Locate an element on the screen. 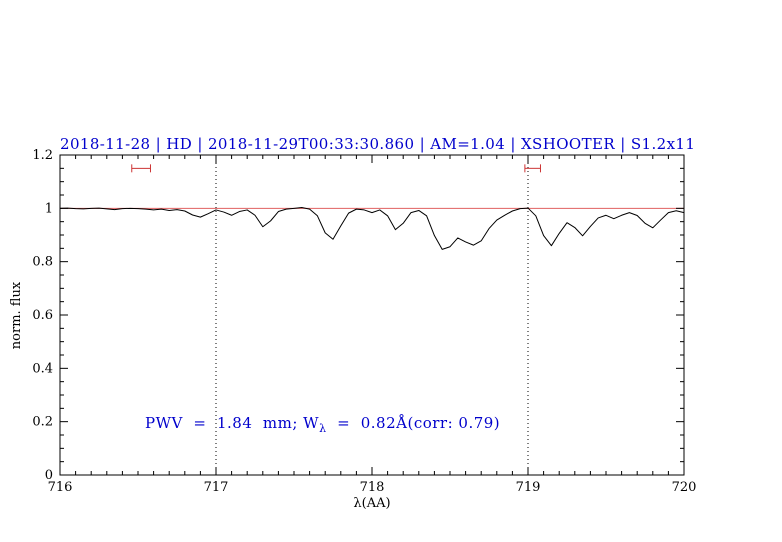  y-tick-label: 1 is located at coordinates (49, 208).